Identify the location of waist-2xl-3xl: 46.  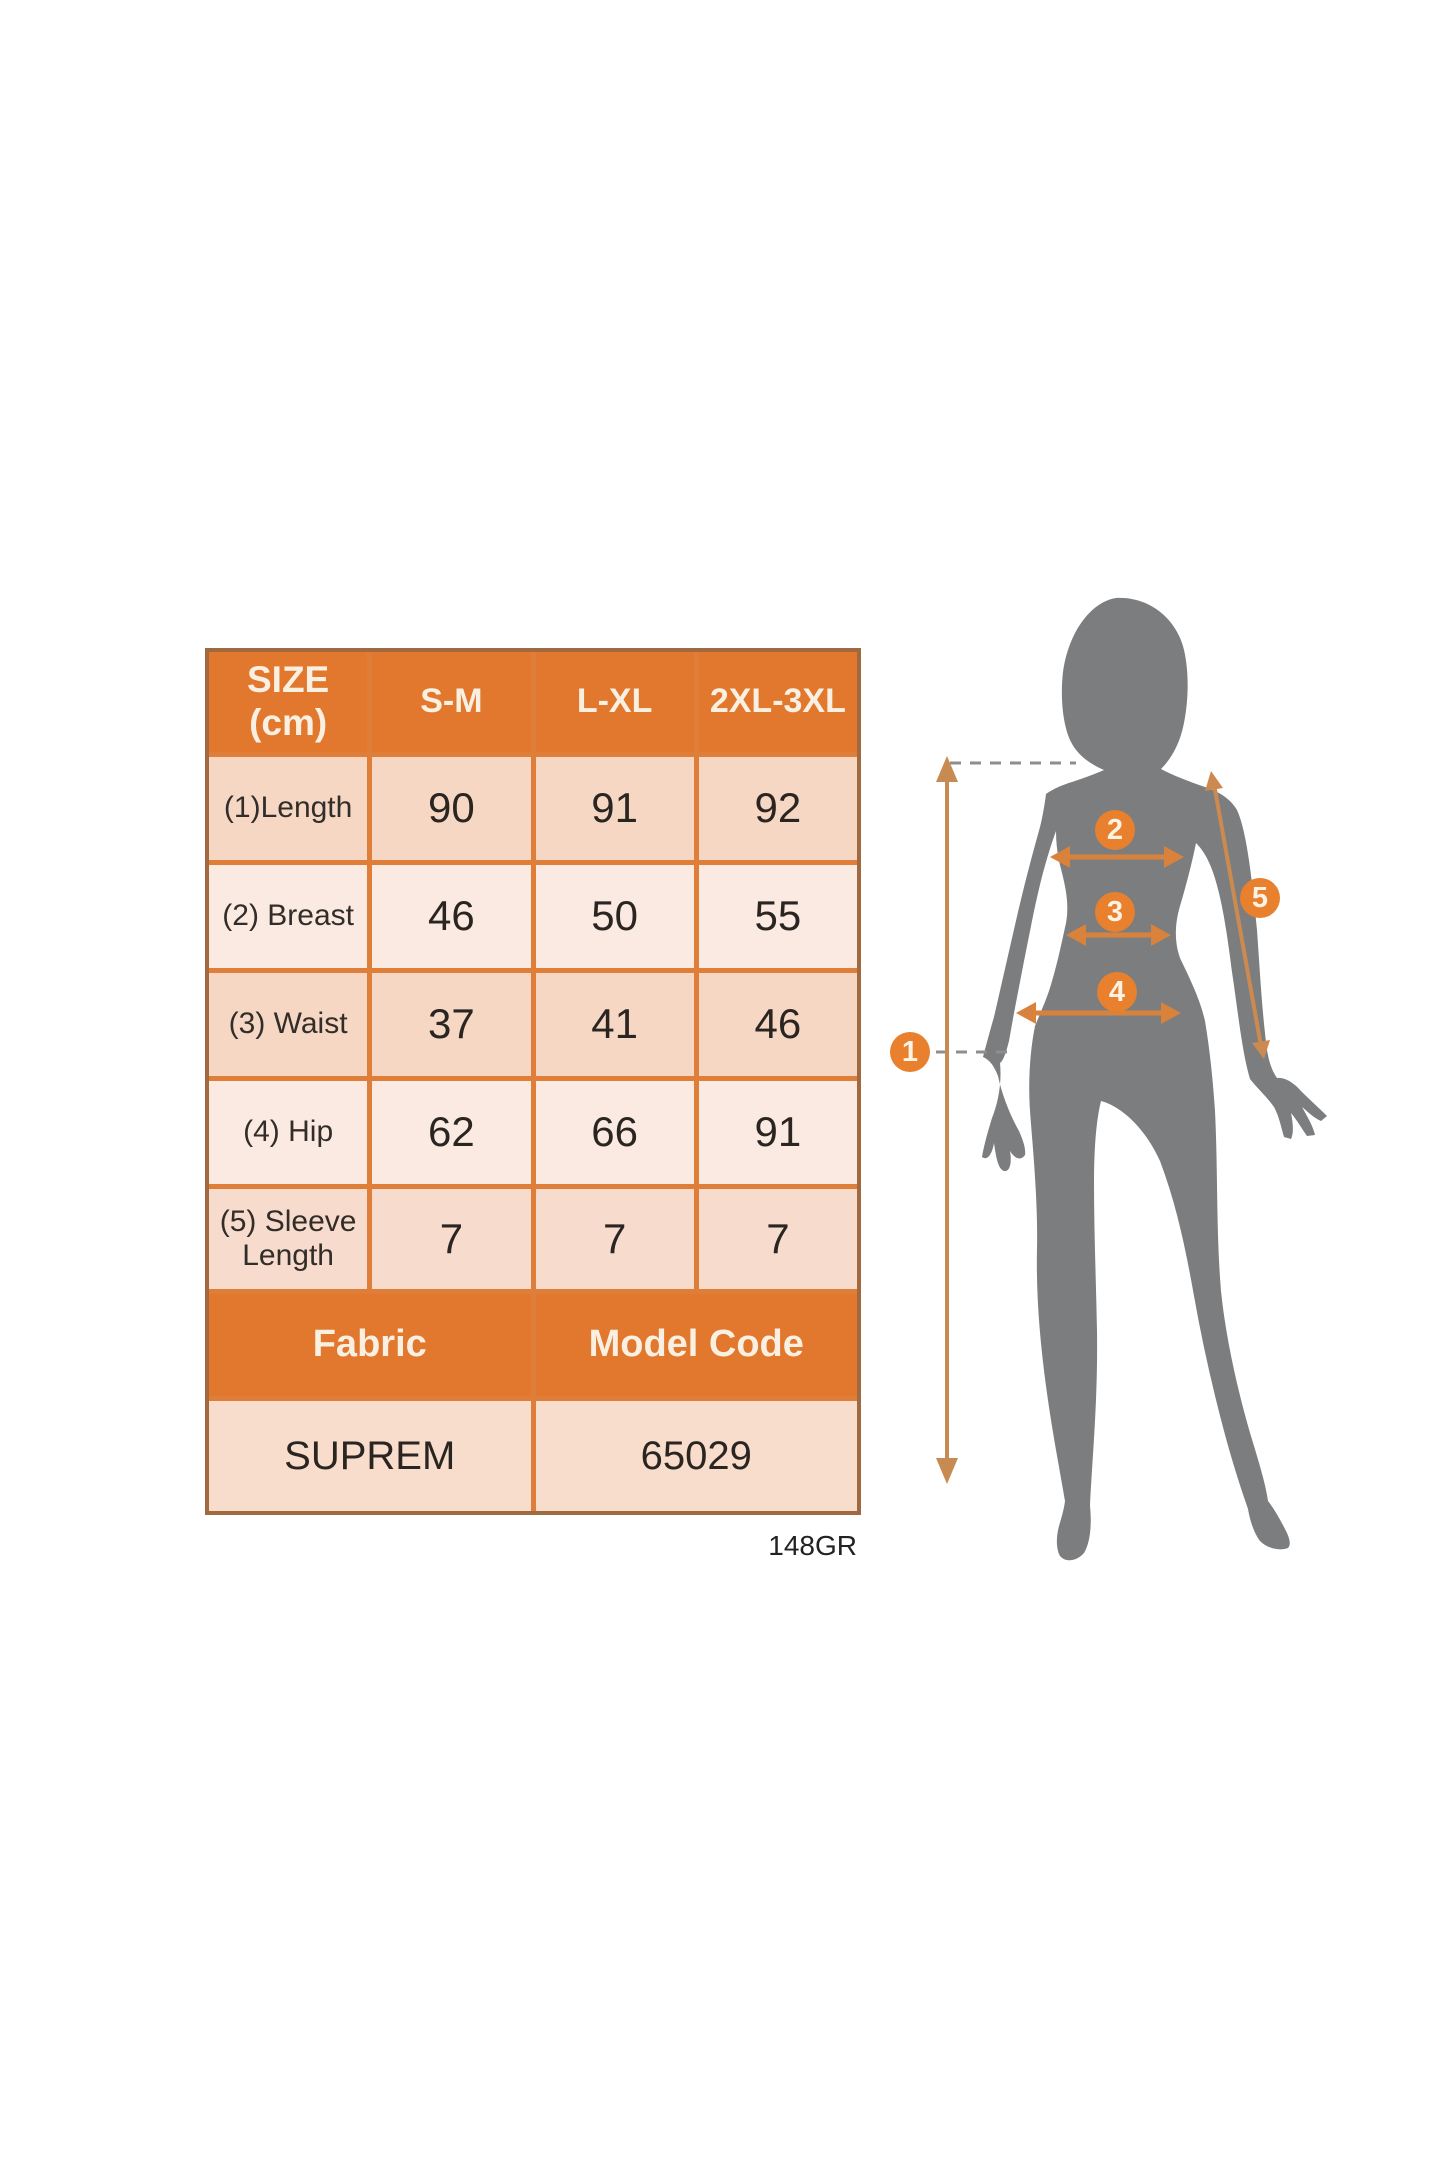
(777, 1024).